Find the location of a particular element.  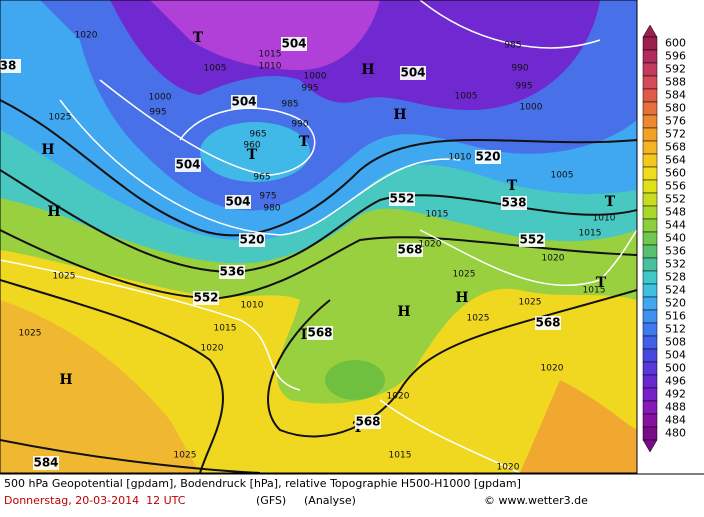

legend-label: 576 is located at coordinates (675, 121).